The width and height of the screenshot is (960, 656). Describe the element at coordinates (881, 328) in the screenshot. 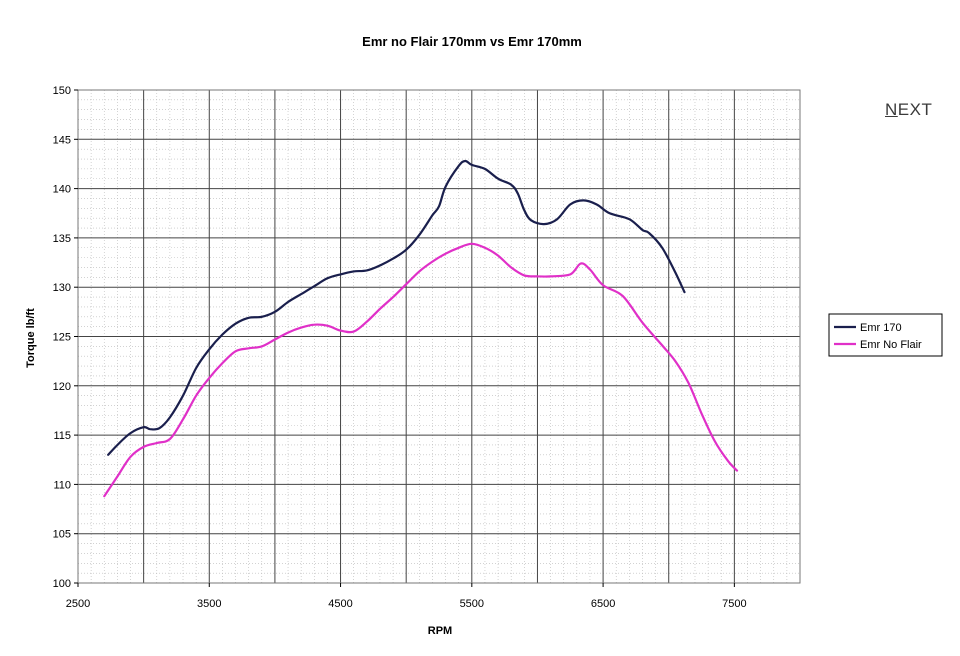

I see `legend-label-emr-170: Emr 170` at that location.